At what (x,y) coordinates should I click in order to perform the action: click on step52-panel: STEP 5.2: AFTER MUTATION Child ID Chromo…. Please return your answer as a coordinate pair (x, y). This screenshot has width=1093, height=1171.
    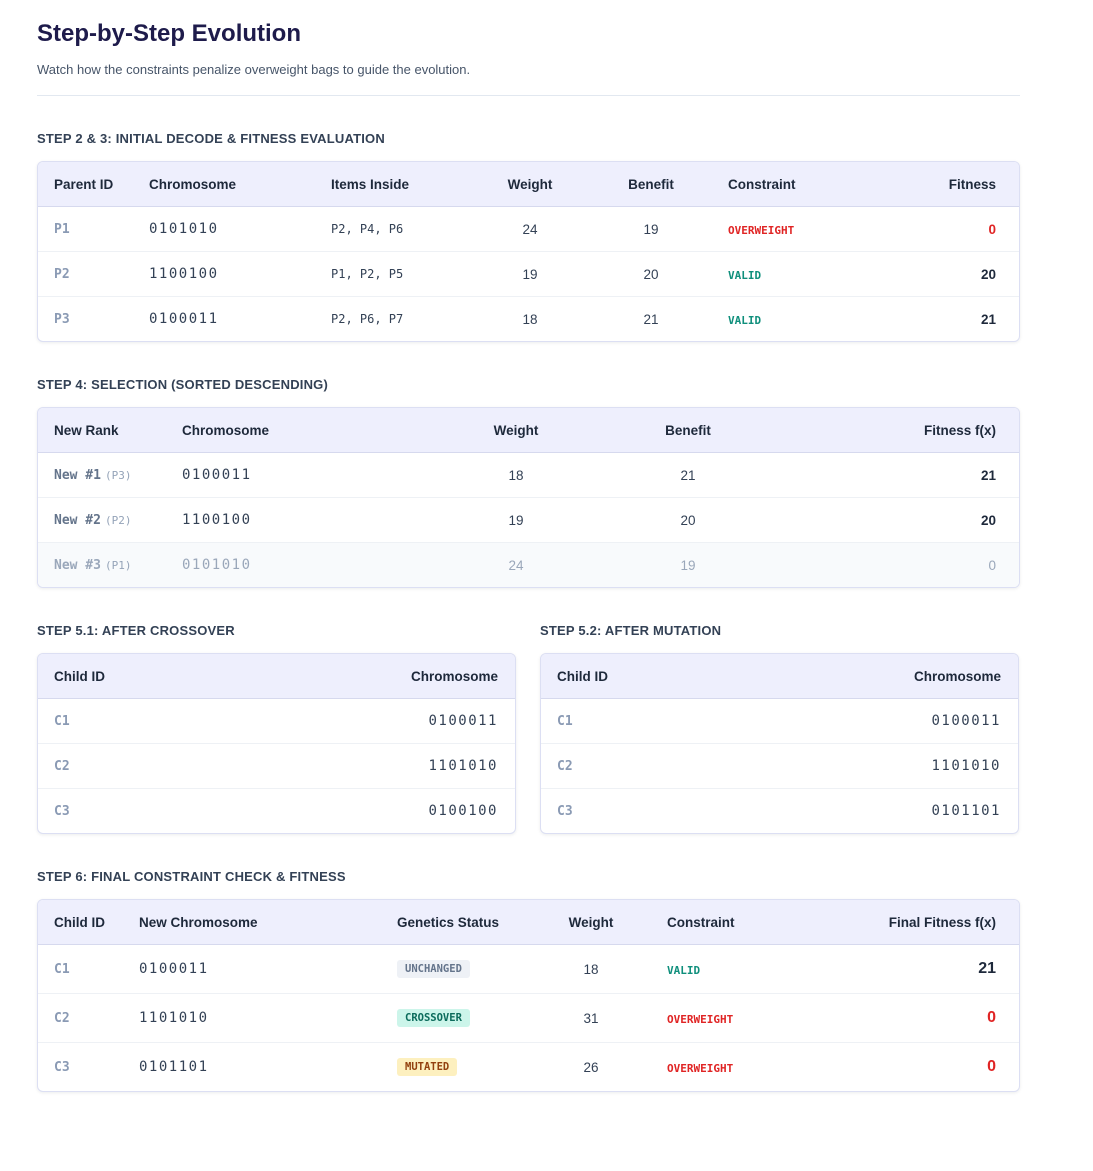
    Looking at the image, I should click on (779, 727).